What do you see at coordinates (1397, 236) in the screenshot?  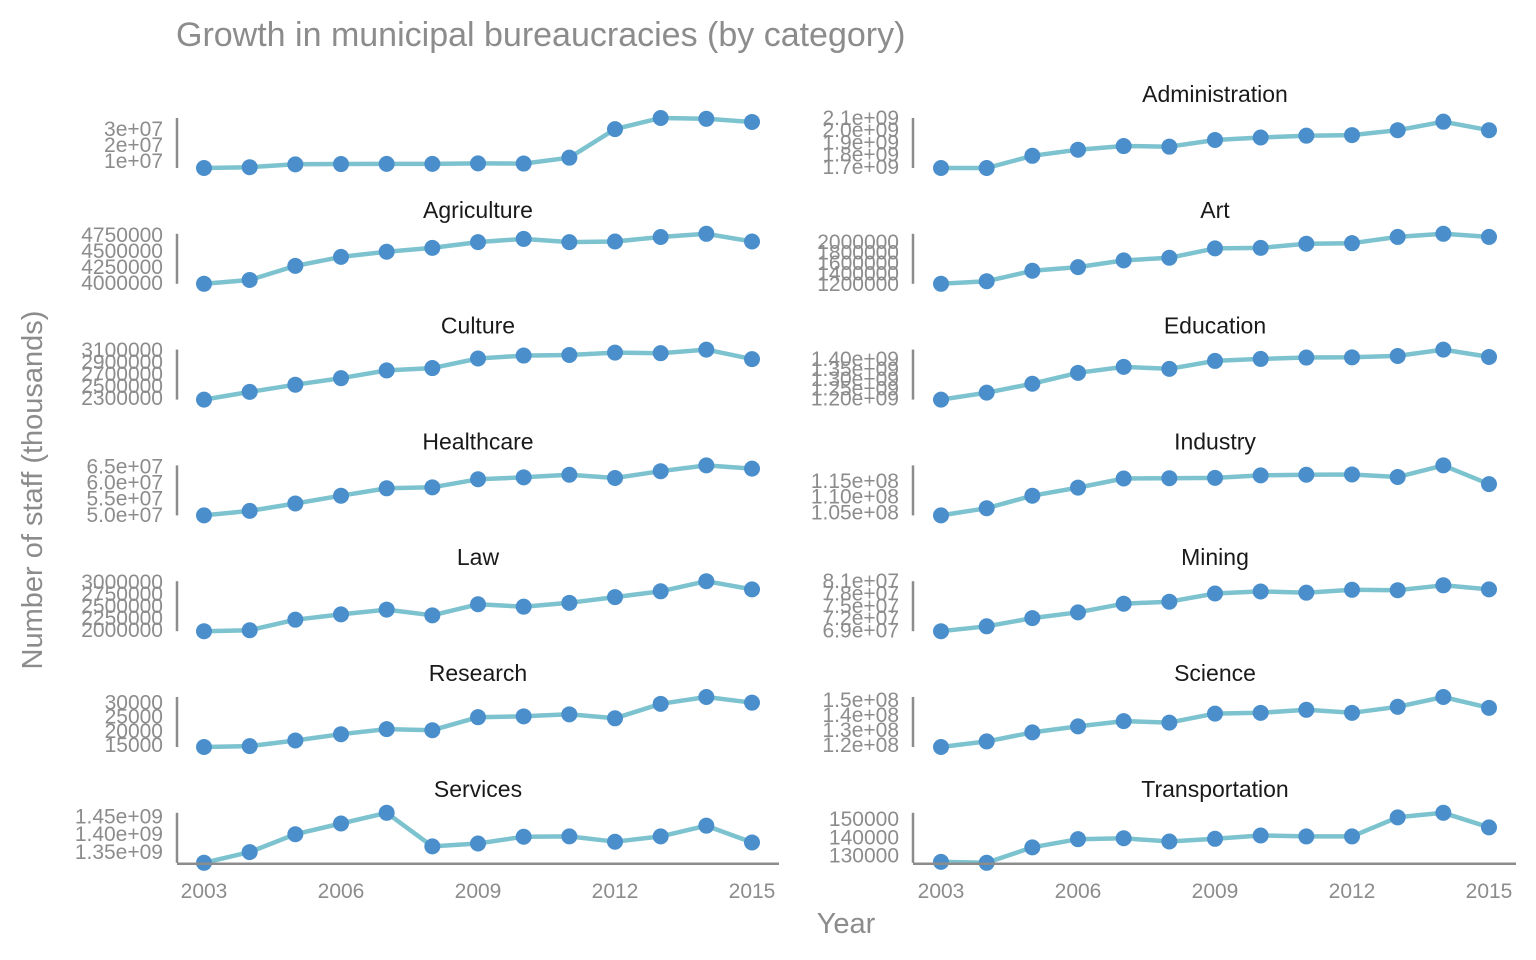 I see `data-point-art-2013` at bounding box center [1397, 236].